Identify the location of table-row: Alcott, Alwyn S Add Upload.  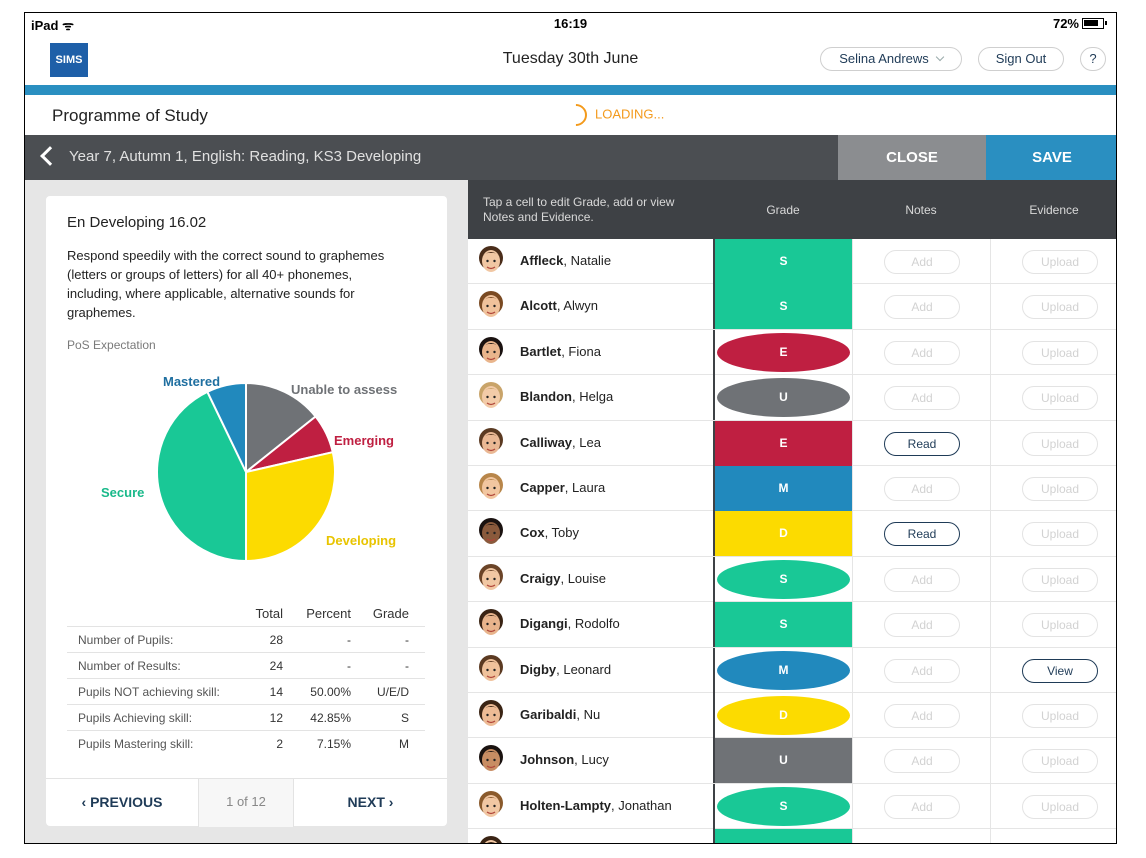
(792, 307).